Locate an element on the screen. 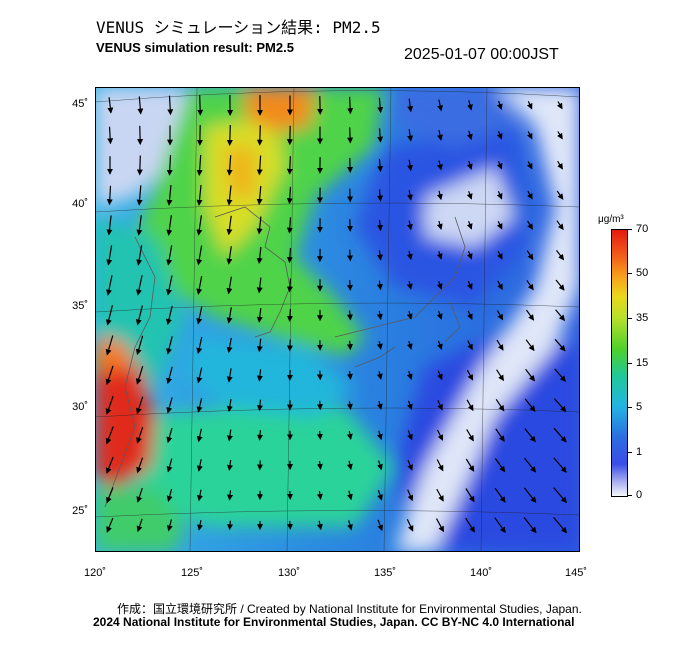 This screenshot has height=649, width=700. lon-label-130: 130˚ is located at coordinates (289, 573).